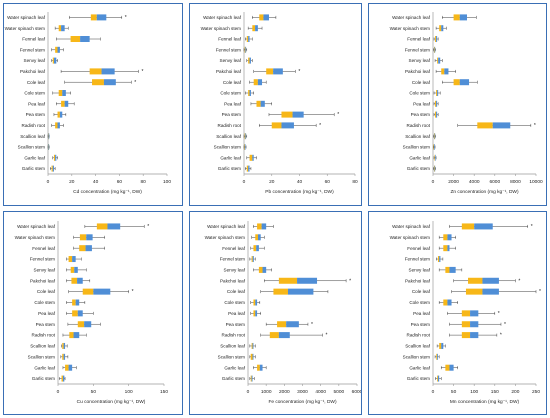 Image resolution: width=550 pixels, height=418 pixels. Describe the element at coordinates (36, 114) in the screenshot. I see `category-label: Pea stem` at that location.